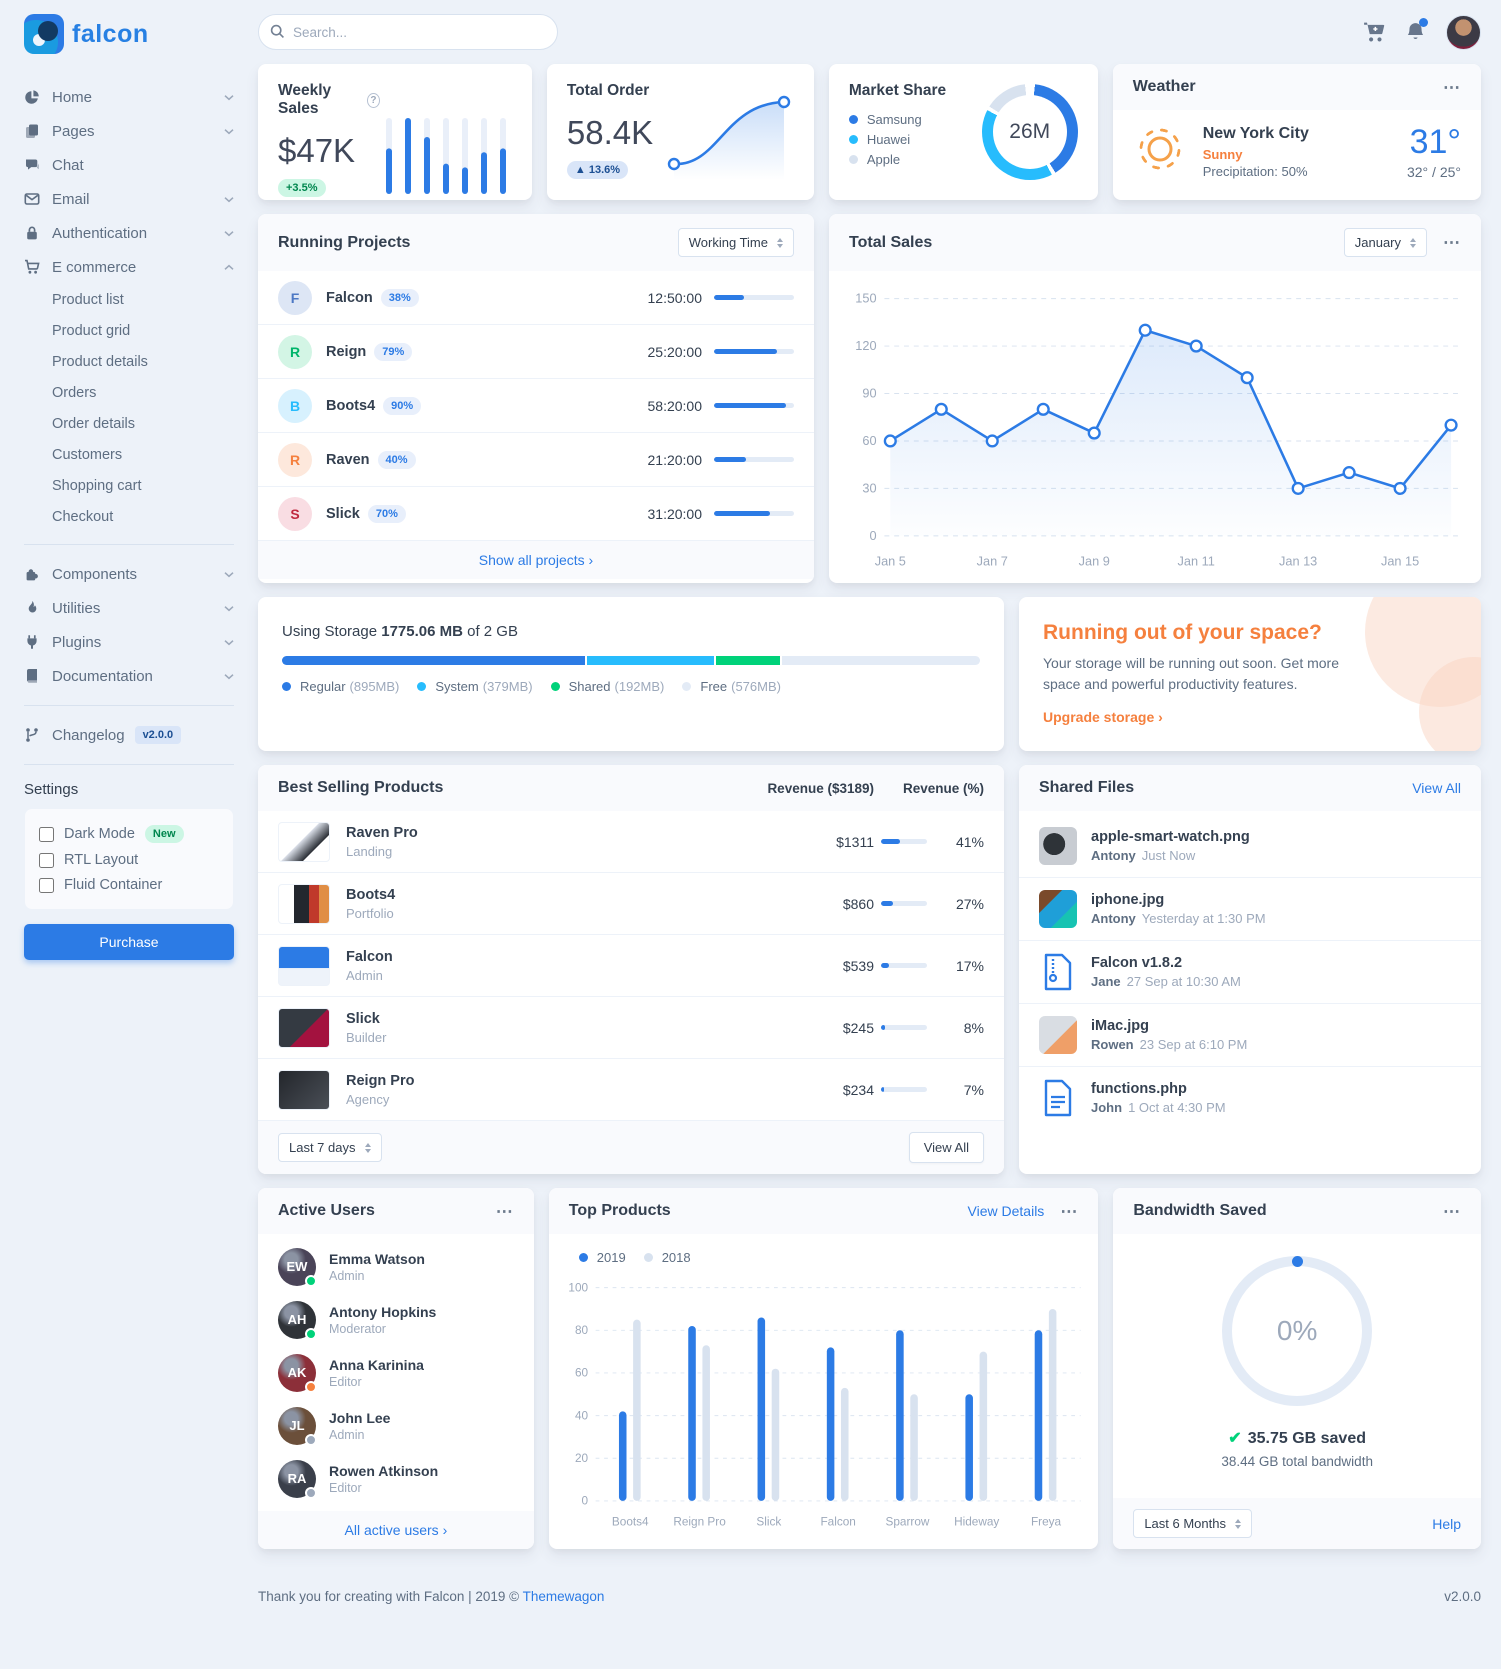  I want to click on sidebar-subitem-product-grid: Product grid, so click(91, 330).